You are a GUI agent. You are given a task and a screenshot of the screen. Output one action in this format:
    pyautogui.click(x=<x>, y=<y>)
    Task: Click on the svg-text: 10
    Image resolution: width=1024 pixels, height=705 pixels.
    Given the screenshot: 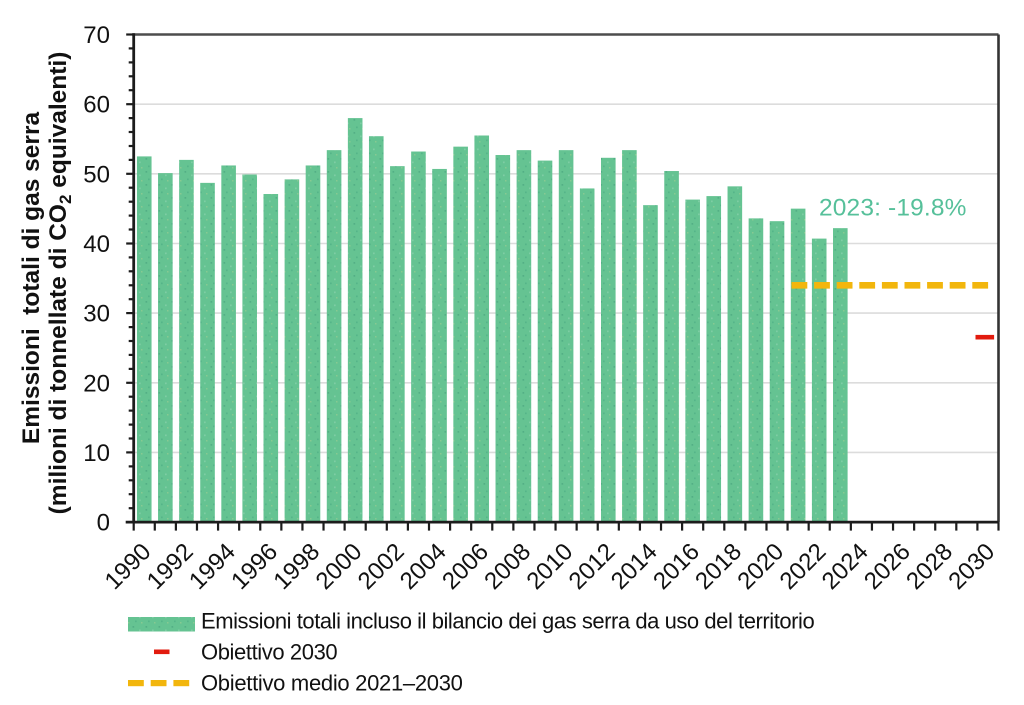 What is the action you would take?
    pyautogui.click(x=96, y=453)
    